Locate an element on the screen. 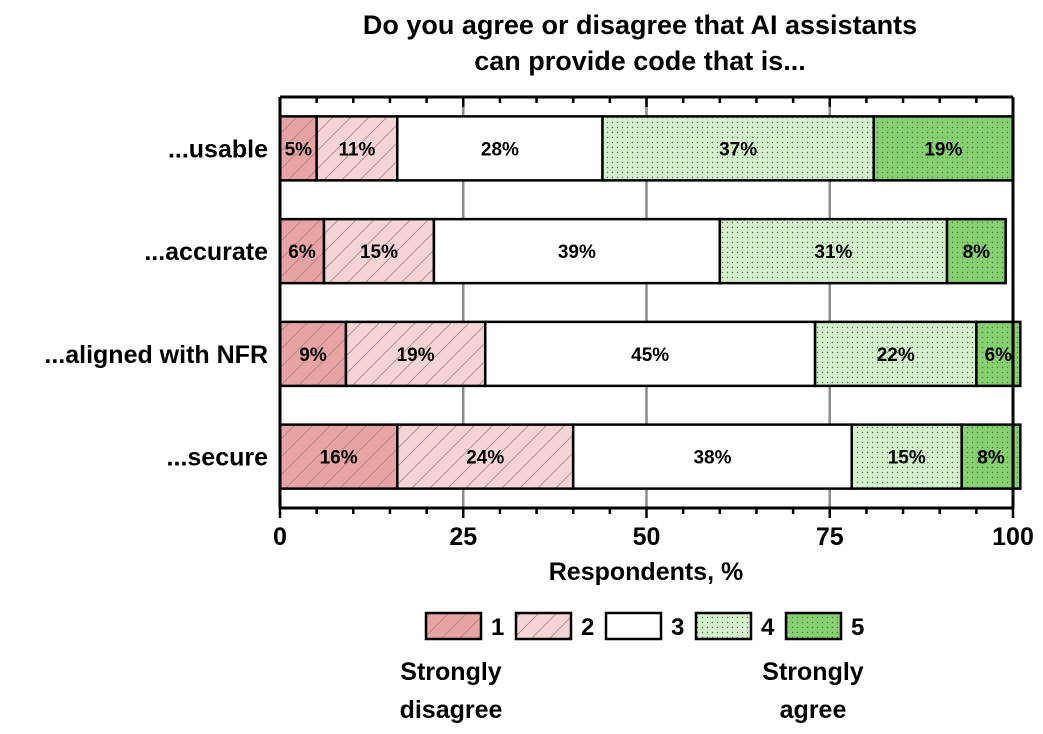 The image size is (1043, 734). x-tick-label: 25 is located at coordinates (463, 537).